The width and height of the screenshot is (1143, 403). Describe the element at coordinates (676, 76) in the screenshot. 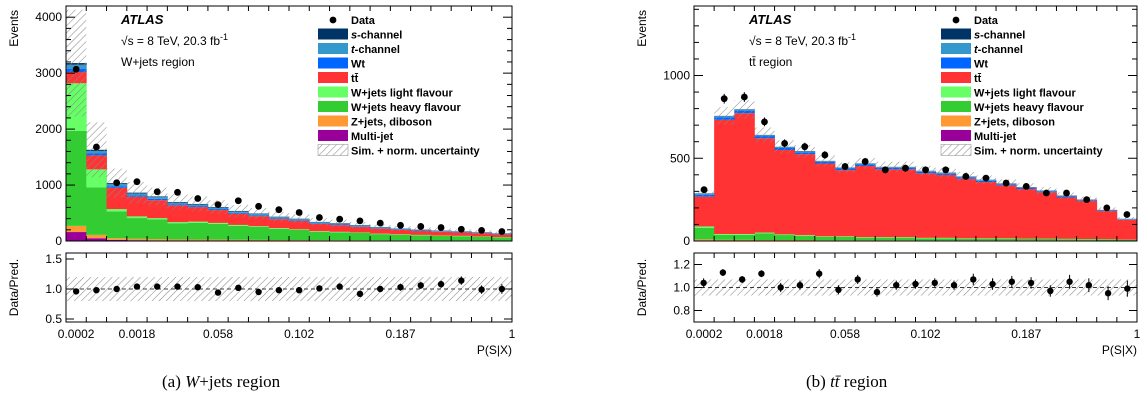

I see `y-tick-label: 1000` at that location.